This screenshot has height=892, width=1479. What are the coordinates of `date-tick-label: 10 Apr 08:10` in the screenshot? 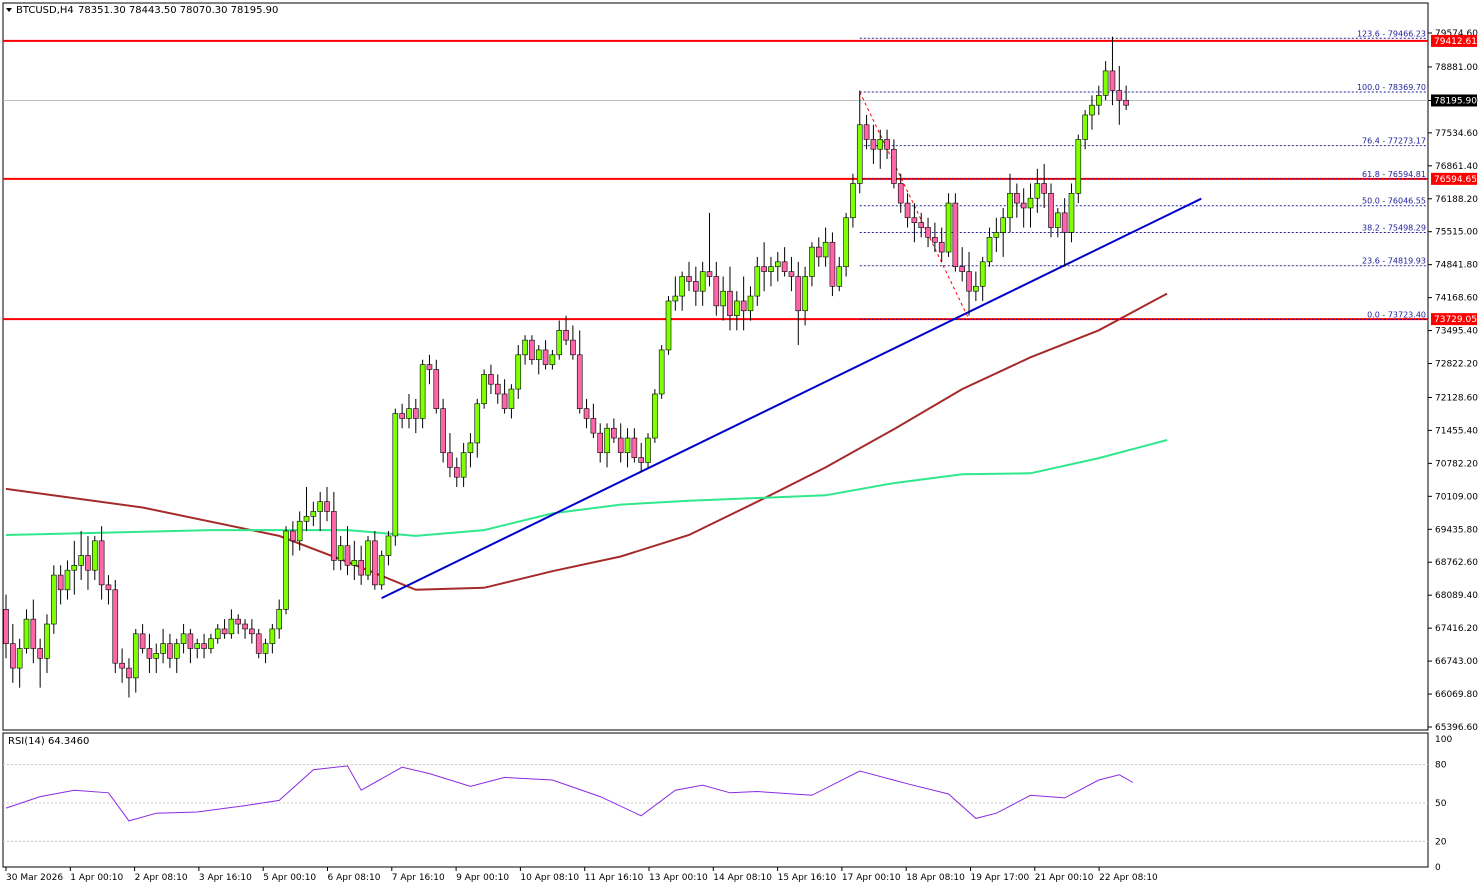 It's located at (549, 878).